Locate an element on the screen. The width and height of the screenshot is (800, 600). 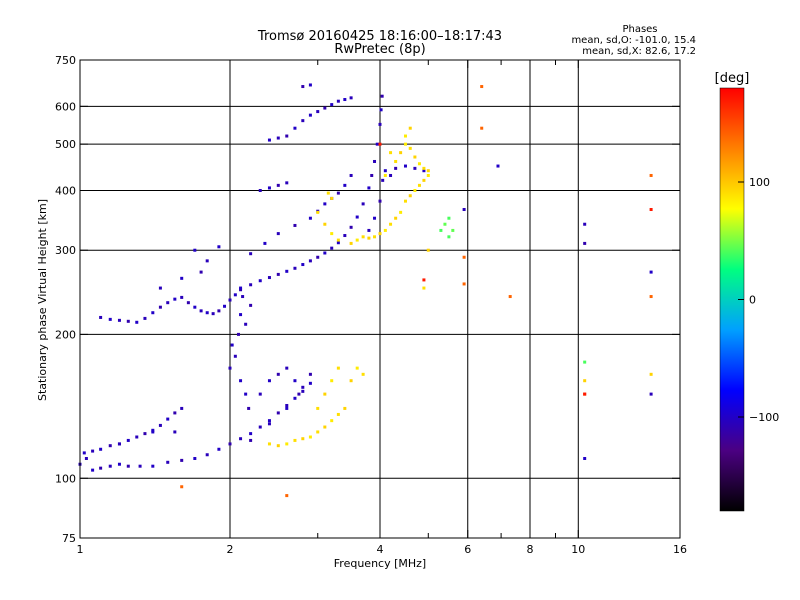
x-tick-label: 8 is located at coordinates (530, 549).